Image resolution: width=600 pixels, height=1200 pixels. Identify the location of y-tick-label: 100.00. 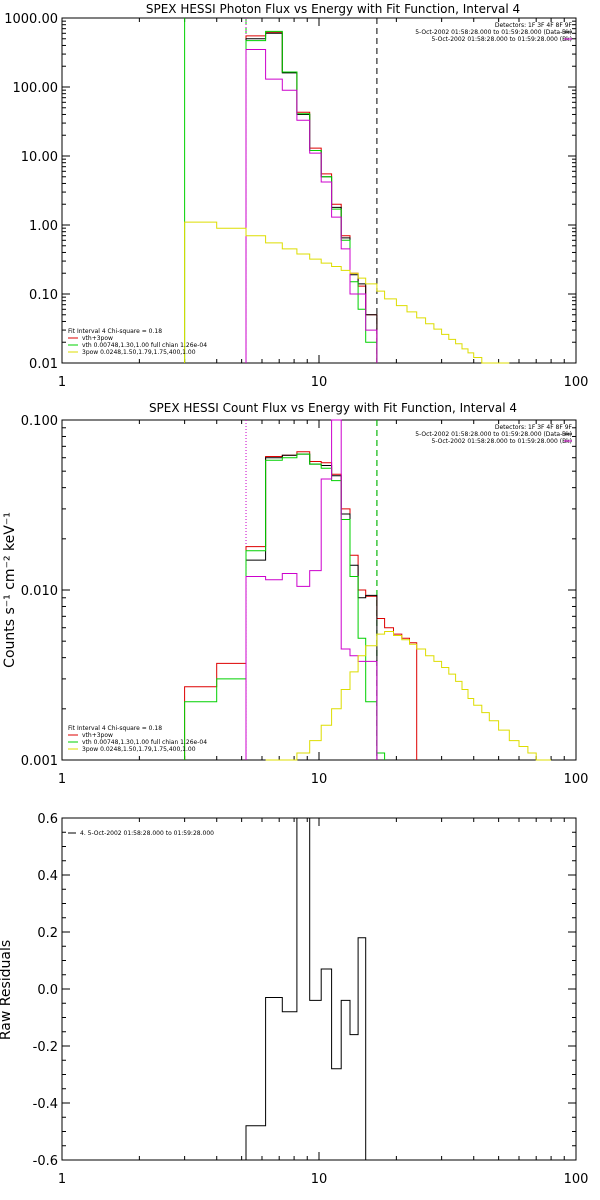
(36, 88).